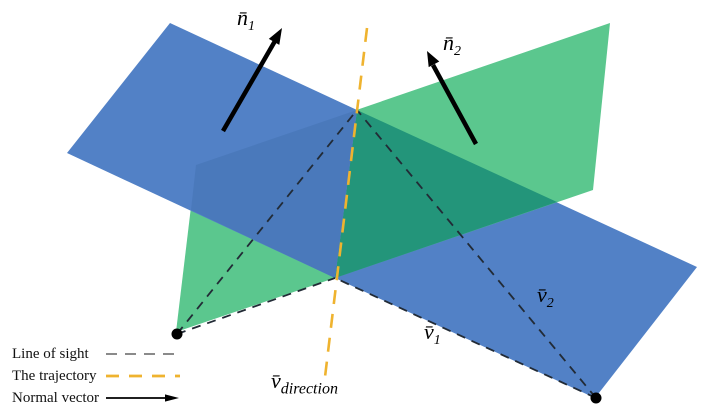  Describe the element at coordinates (274, 194) in the screenshot. I see `overlap-blue-over-green` at that location.